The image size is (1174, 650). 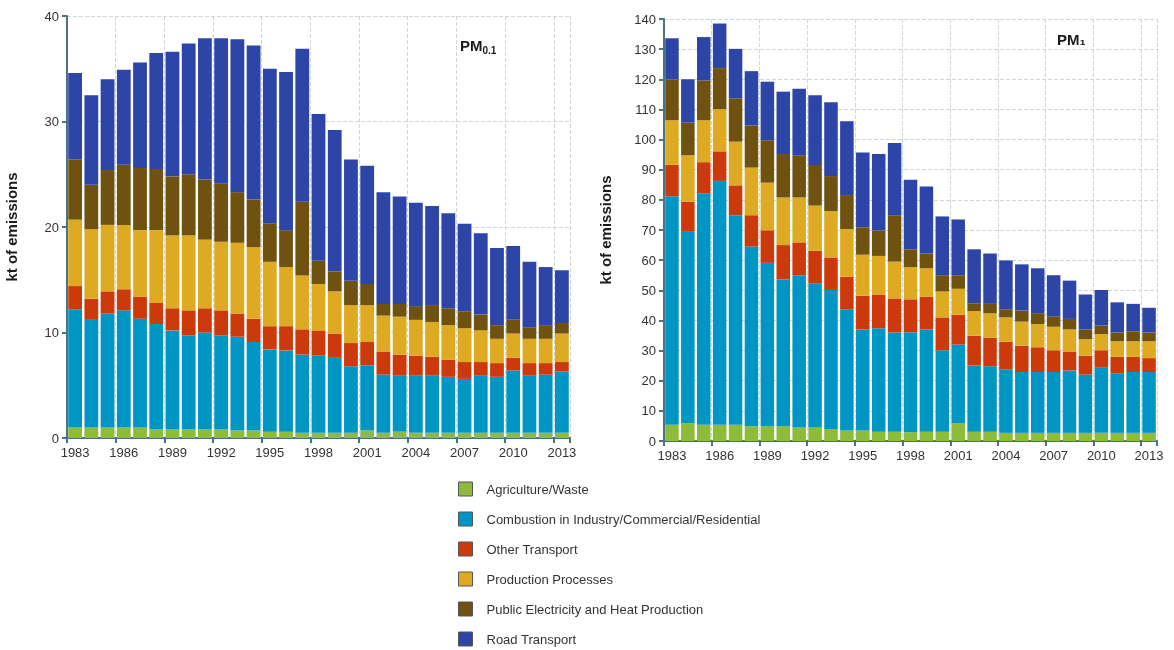 I want to click on x-tick-label: 1992, so click(x=815, y=455).